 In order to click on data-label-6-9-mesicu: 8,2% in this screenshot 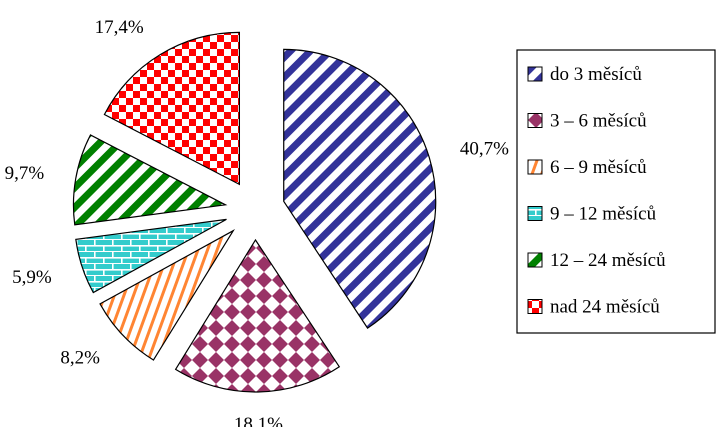, I will do `click(80, 357)`.